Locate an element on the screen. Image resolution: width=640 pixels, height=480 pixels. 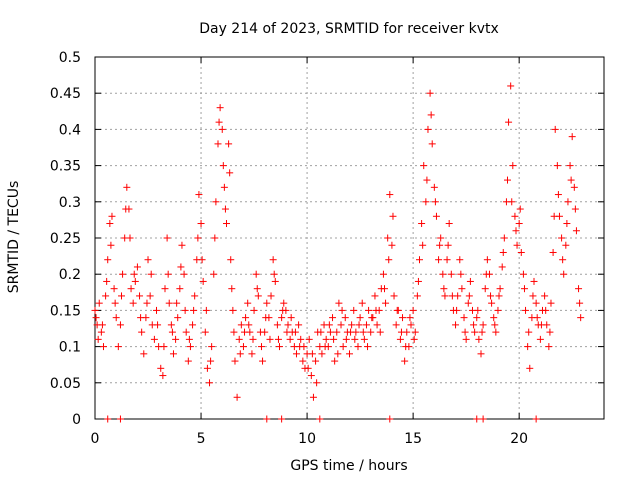
y-tick-label: 0.2 is located at coordinates (70, 275).